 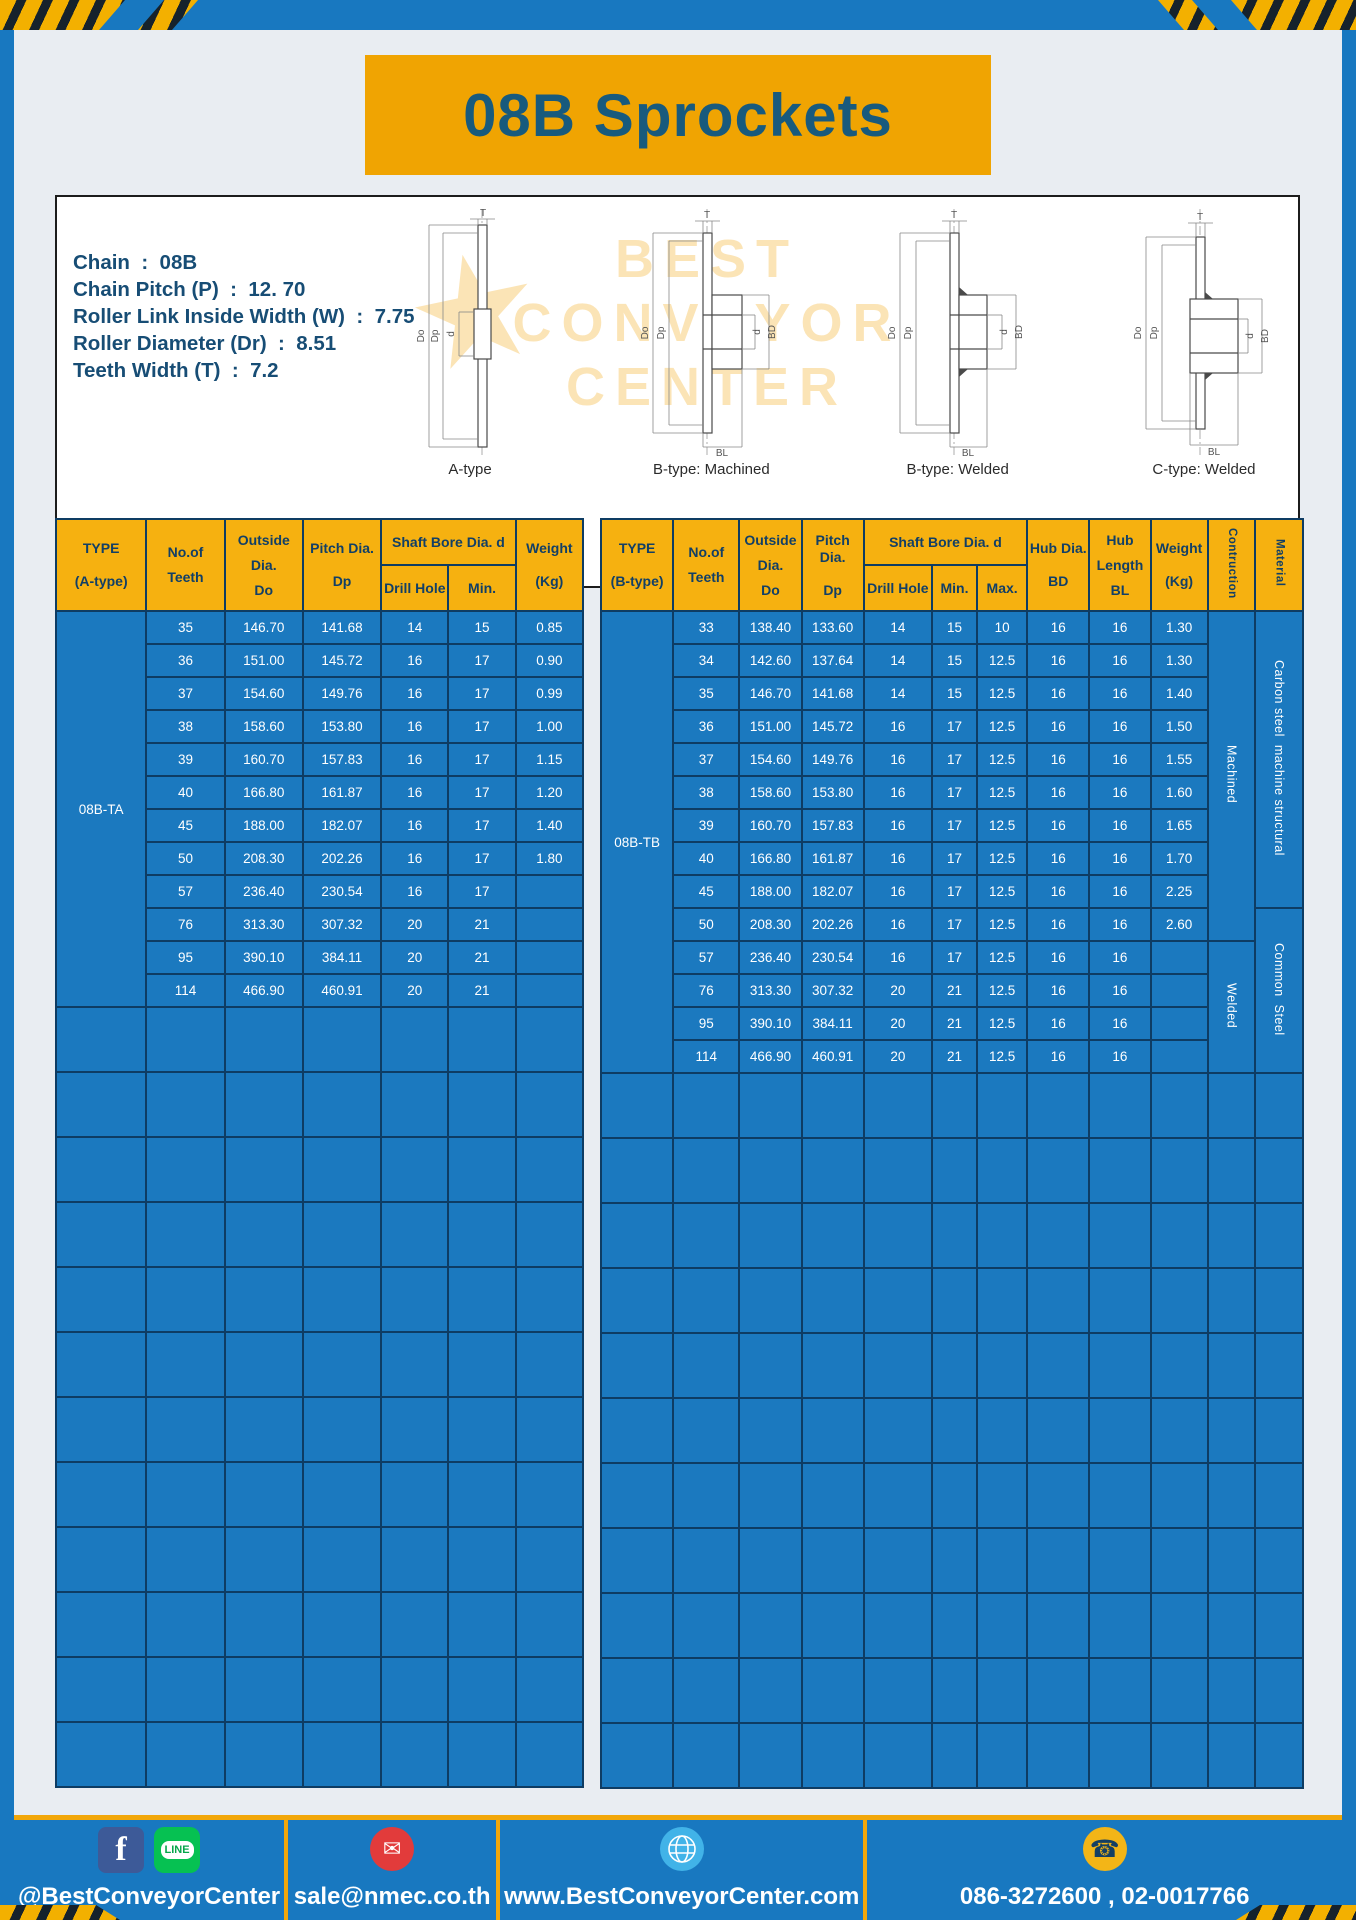 I want to click on col-drill-hole: Drill Hole, so click(x=415, y=588).